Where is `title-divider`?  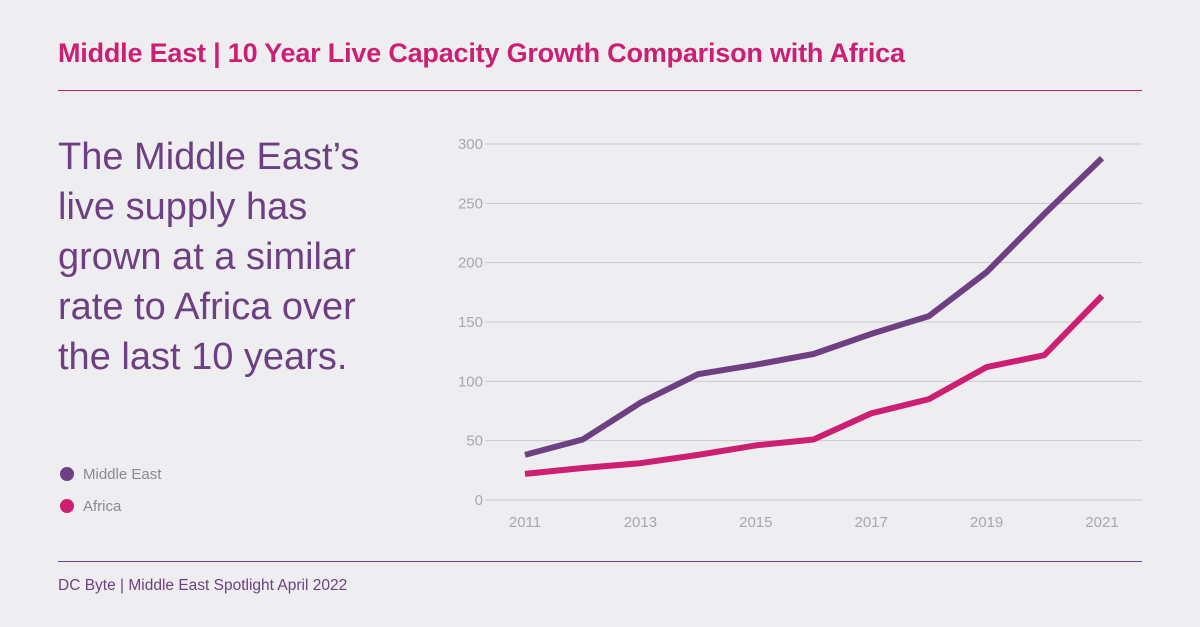
title-divider is located at coordinates (600, 90).